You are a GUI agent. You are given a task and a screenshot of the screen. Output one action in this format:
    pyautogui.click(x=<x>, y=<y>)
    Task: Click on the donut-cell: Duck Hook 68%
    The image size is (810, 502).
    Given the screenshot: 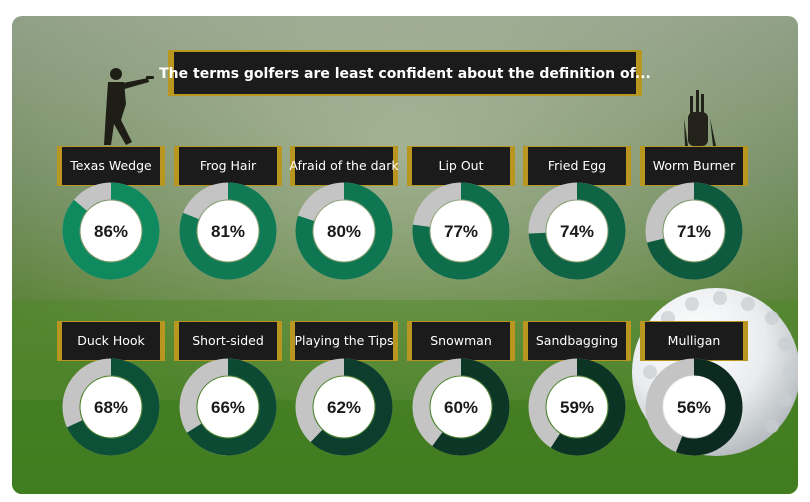 What is the action you would take?
    pyautogui.click(x=111, y=388)
    